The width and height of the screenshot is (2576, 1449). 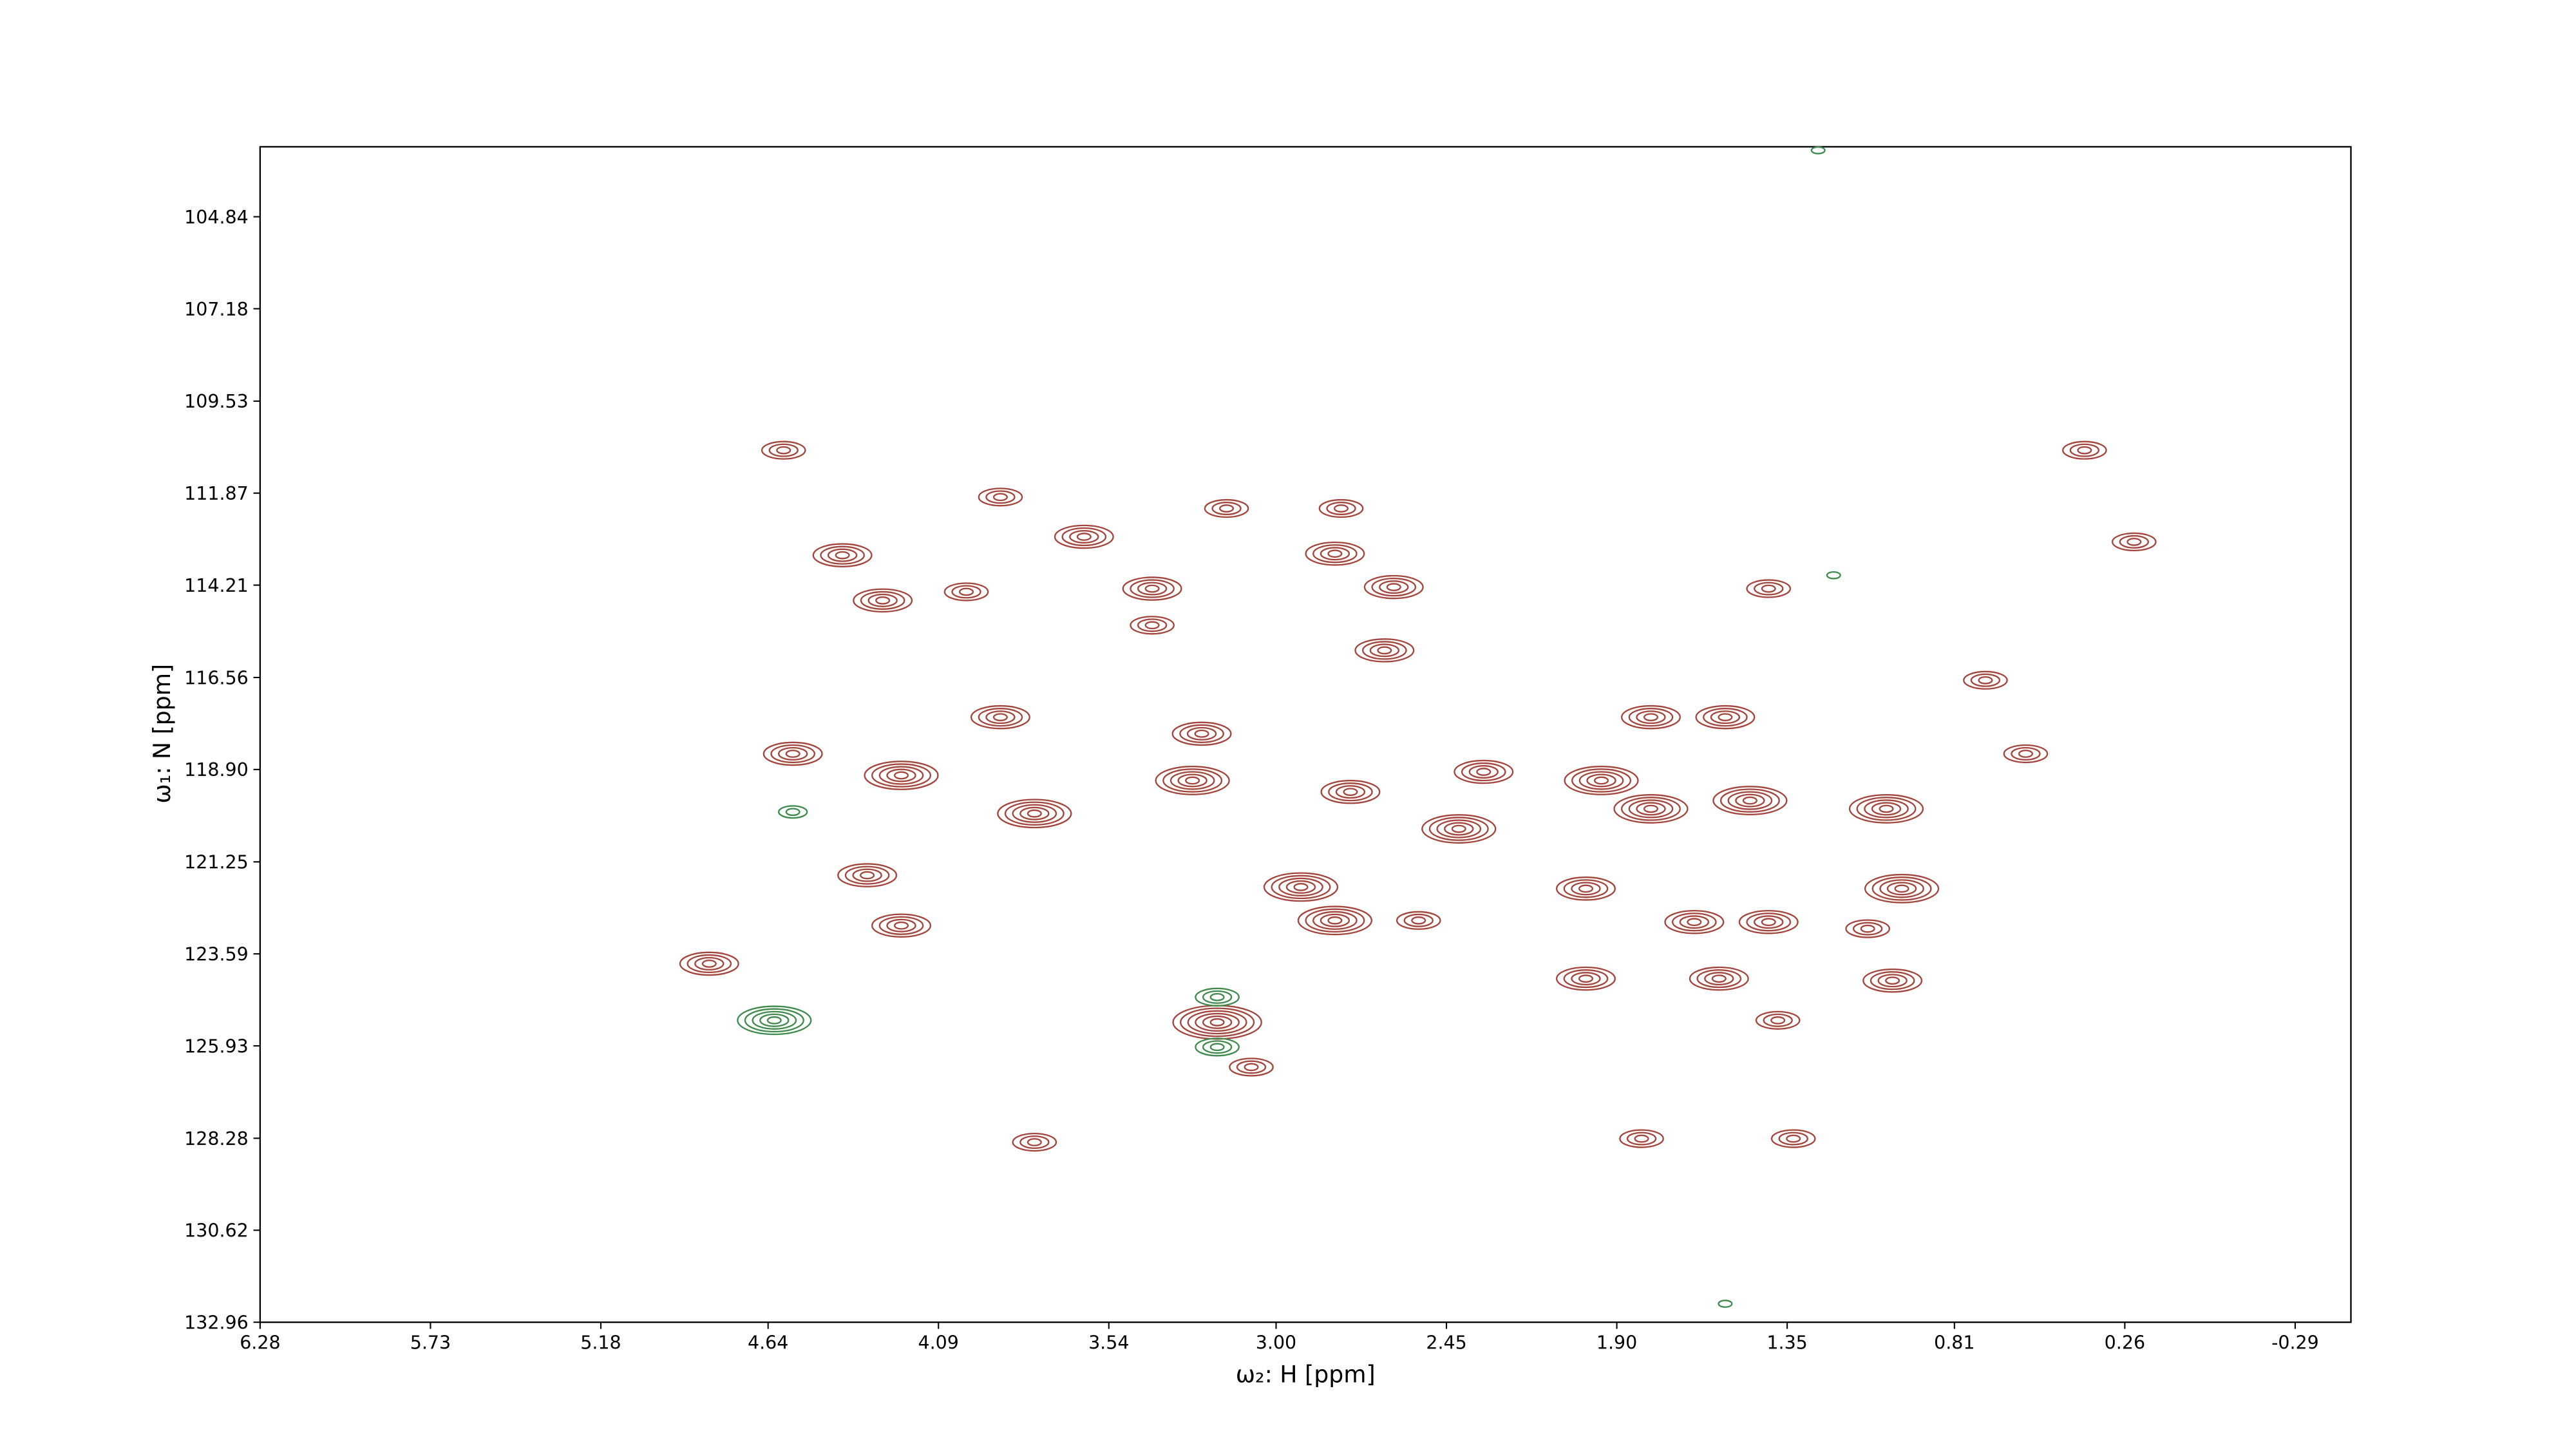 I want to click on x-tick-label: 0.26, so click(x=2125, y=1343).